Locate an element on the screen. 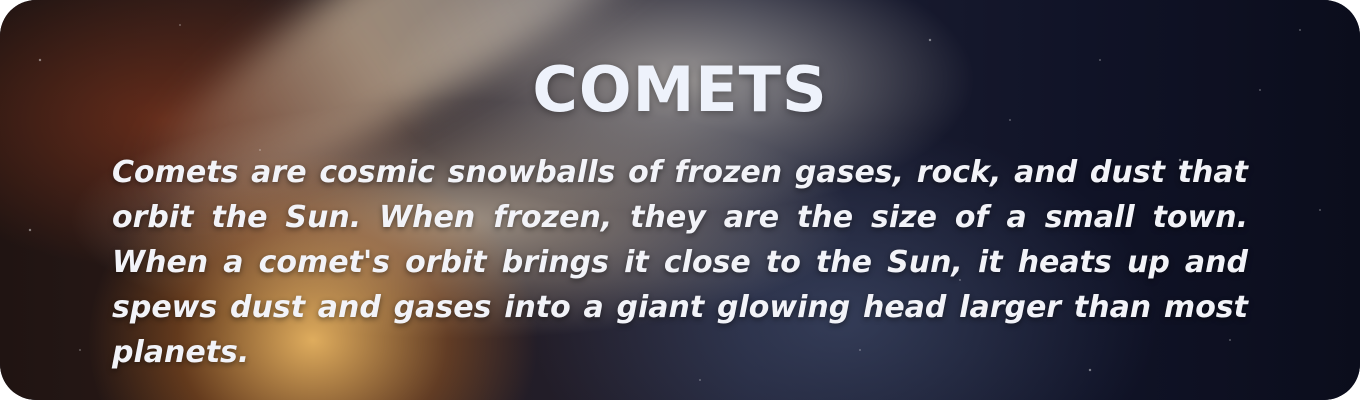 This screenshot has height=400, width=1360. card-title: COMETS is located at coordinates (680, 89).